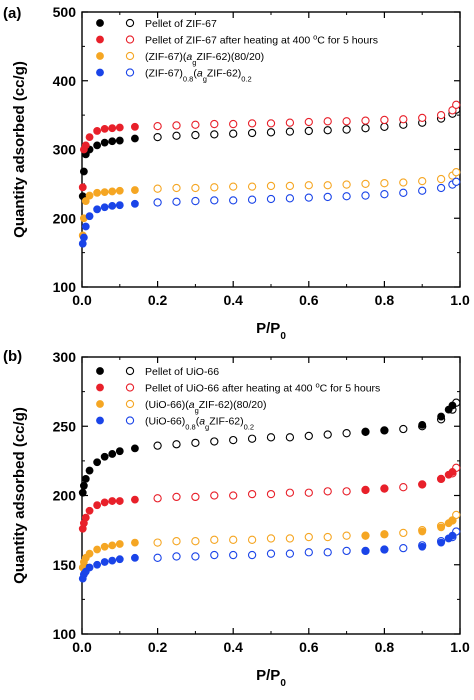  Describe the element at coordinates (268, 328) in the screenshot. I see `x-axis-title-main: P/P` at that location.